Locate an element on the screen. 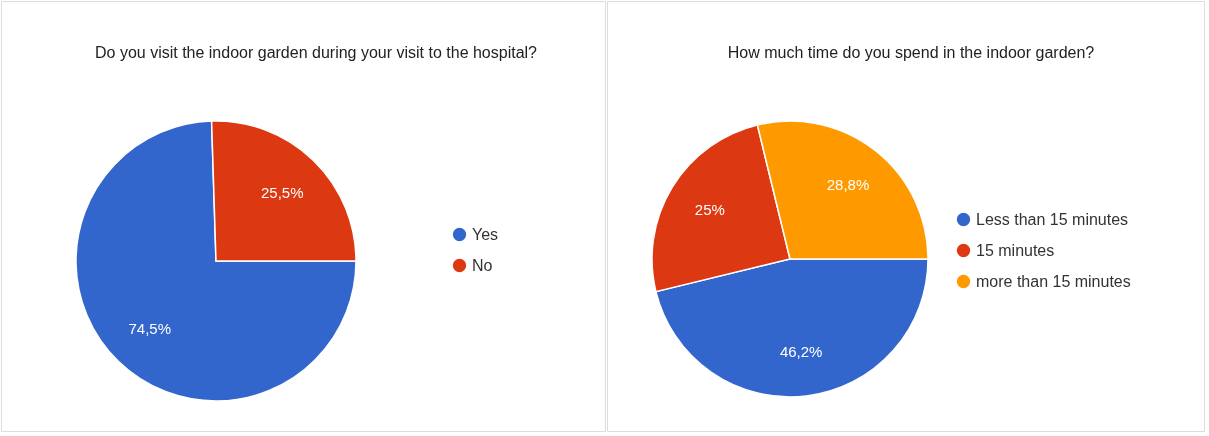 This screenshot has height=436, width=1209. data-label: 74,5% is located at coordinates (150, 329).